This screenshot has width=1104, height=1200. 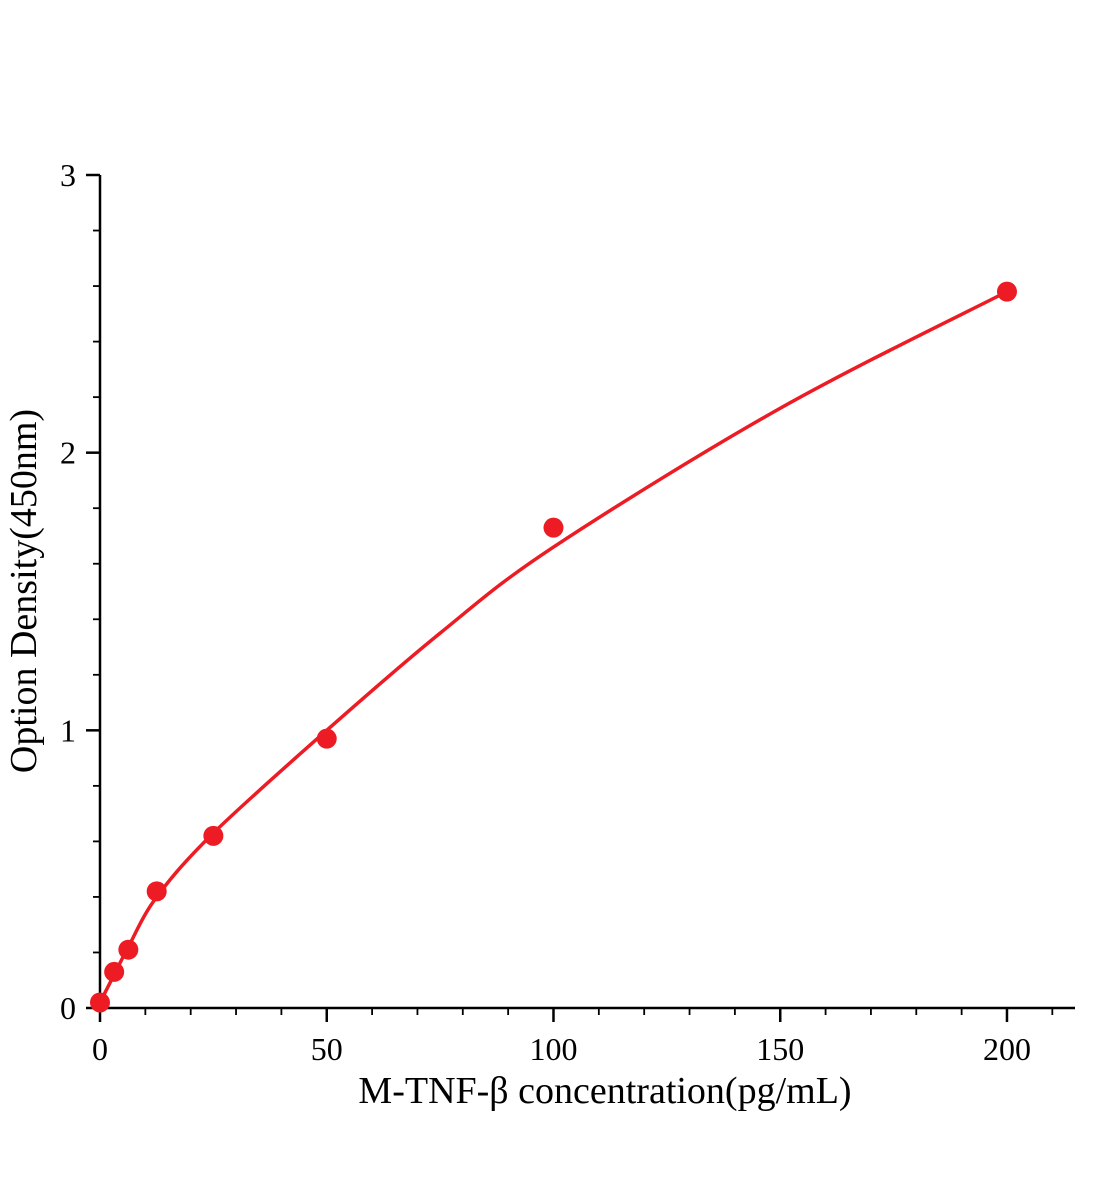 What do you see at coordinates (68, 1008) in the screenshot?
I see `y-tick-label: 0` at bounding box center [68, 1008].